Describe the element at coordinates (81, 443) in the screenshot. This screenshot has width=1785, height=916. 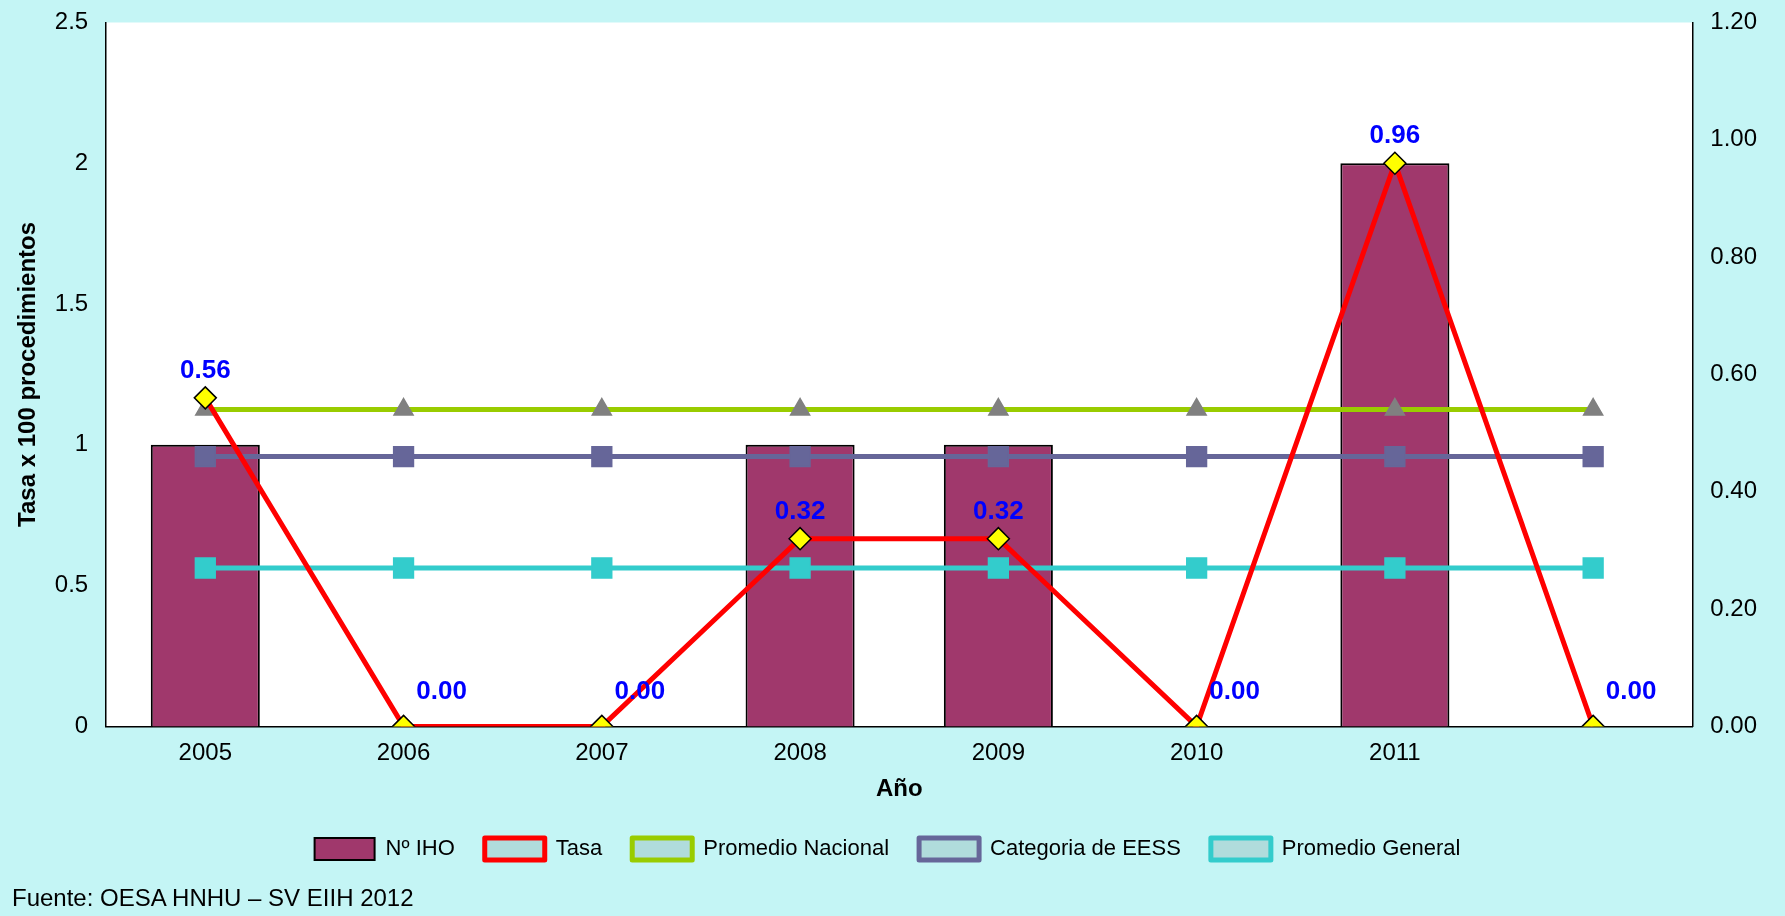
I see `y-tick-label: 1` at that location.